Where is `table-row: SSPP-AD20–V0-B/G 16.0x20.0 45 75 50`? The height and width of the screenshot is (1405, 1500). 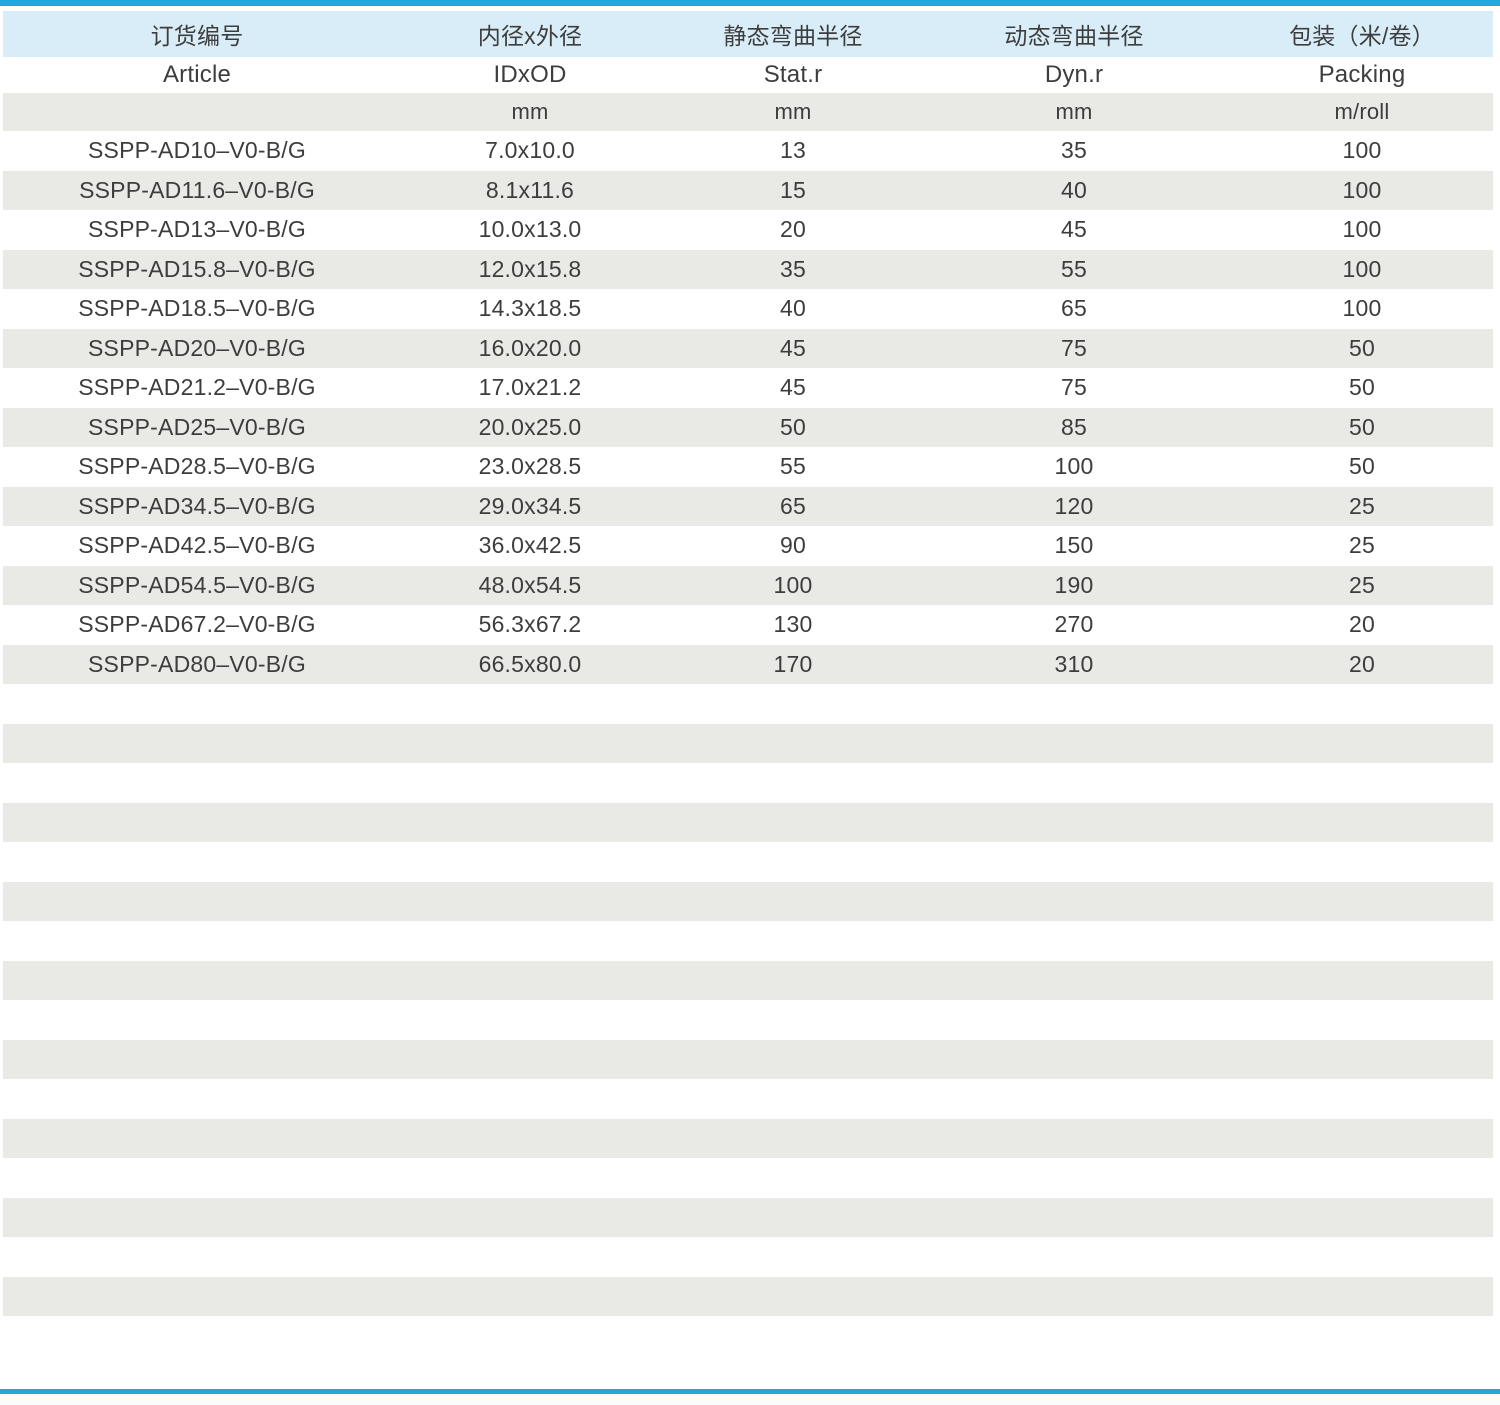
table-row: SSPP-AD20–V0-B/G 16.0x20.0 45 75 50 is located at coordinates (748, 348).